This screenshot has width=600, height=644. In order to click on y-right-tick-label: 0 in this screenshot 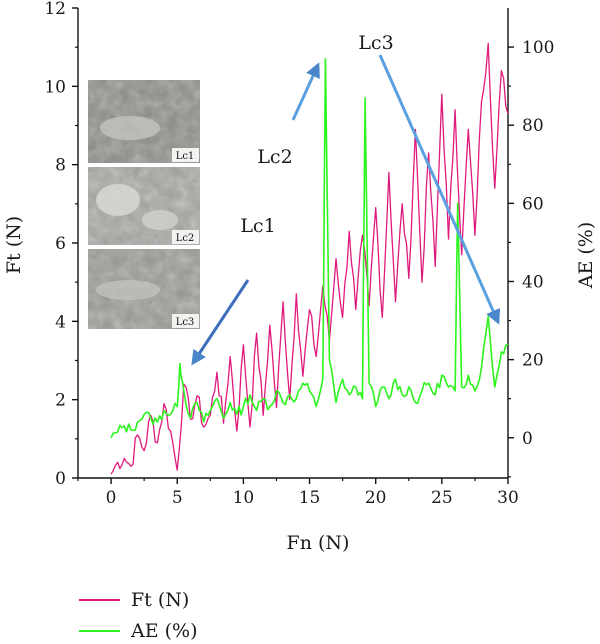, I will do `click(527, 439)`.